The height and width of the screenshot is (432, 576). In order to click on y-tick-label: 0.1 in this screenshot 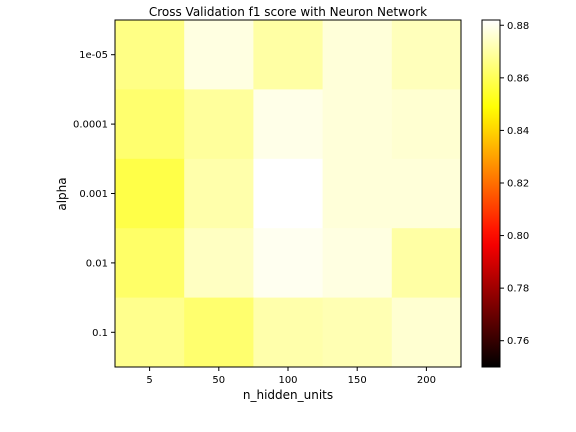, I will do `click(100, 333)`.